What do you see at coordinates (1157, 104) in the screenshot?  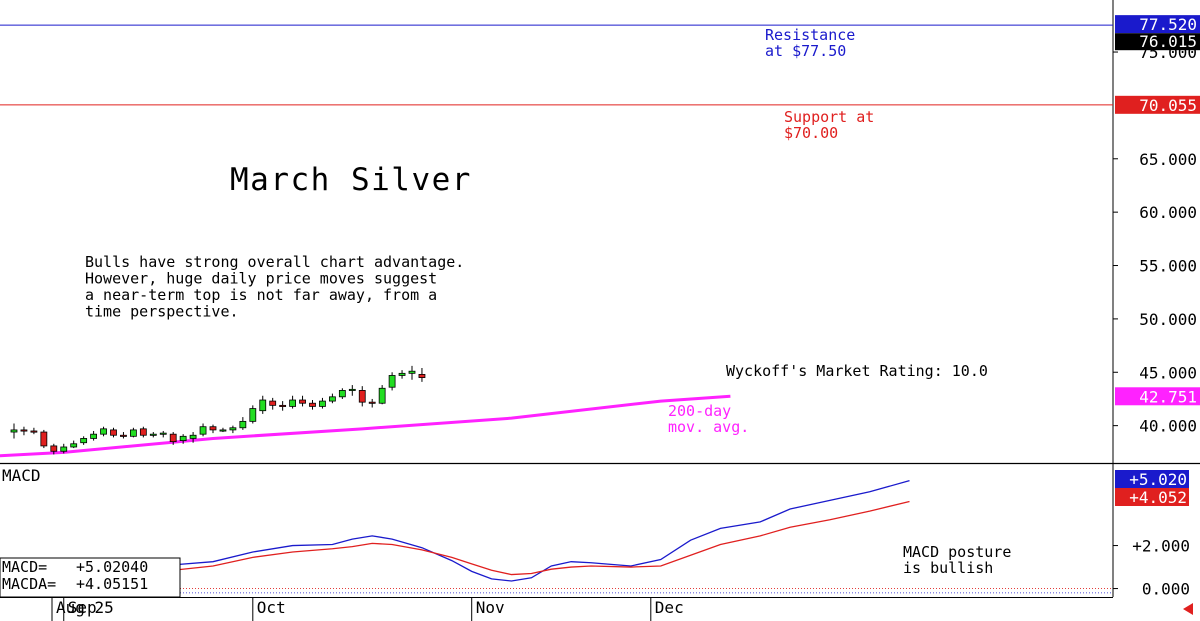 I see `support-price-badge` at bounding box center [1157, 104].